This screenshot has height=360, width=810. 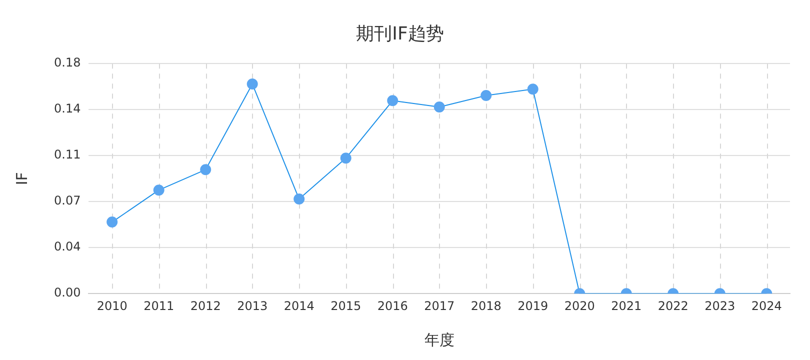 What do you see at coordinates (766, 305) in the screenshot?
I see `x-tick-label: 2024` at bounding box center [766, 305].